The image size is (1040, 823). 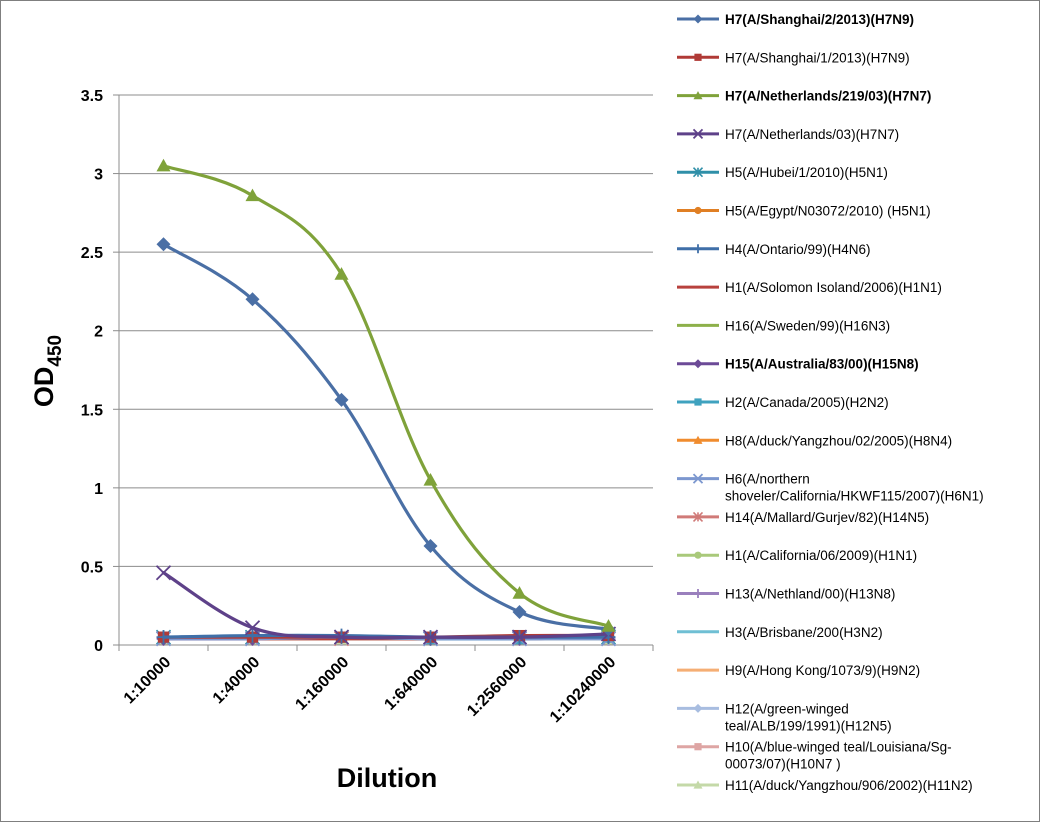 I want to click on legend-entry: H7(A/Shanghai/1/2013)(H7N9), so click(x=793, y=57).